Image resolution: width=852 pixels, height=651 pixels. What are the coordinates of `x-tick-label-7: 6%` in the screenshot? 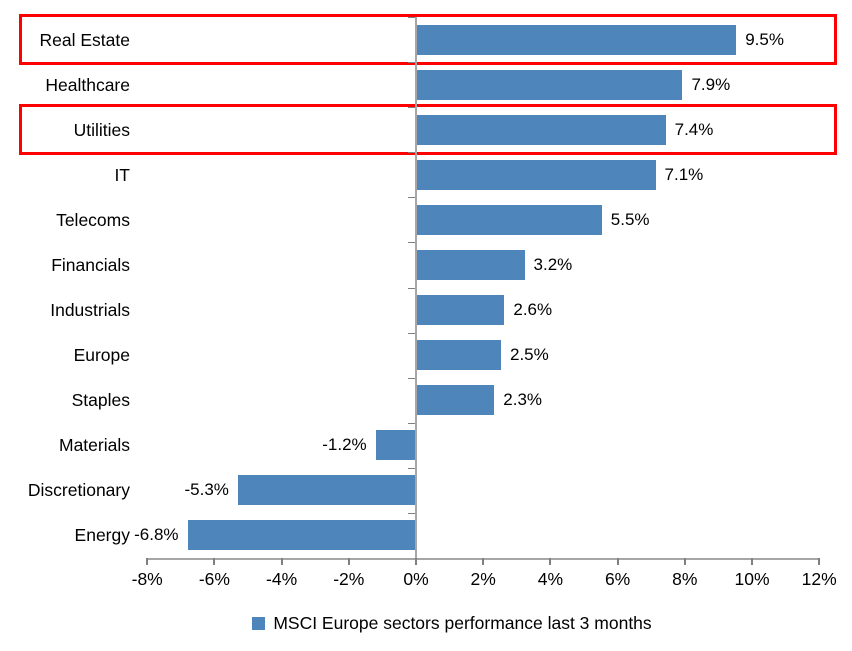 It's located at (617, 579).